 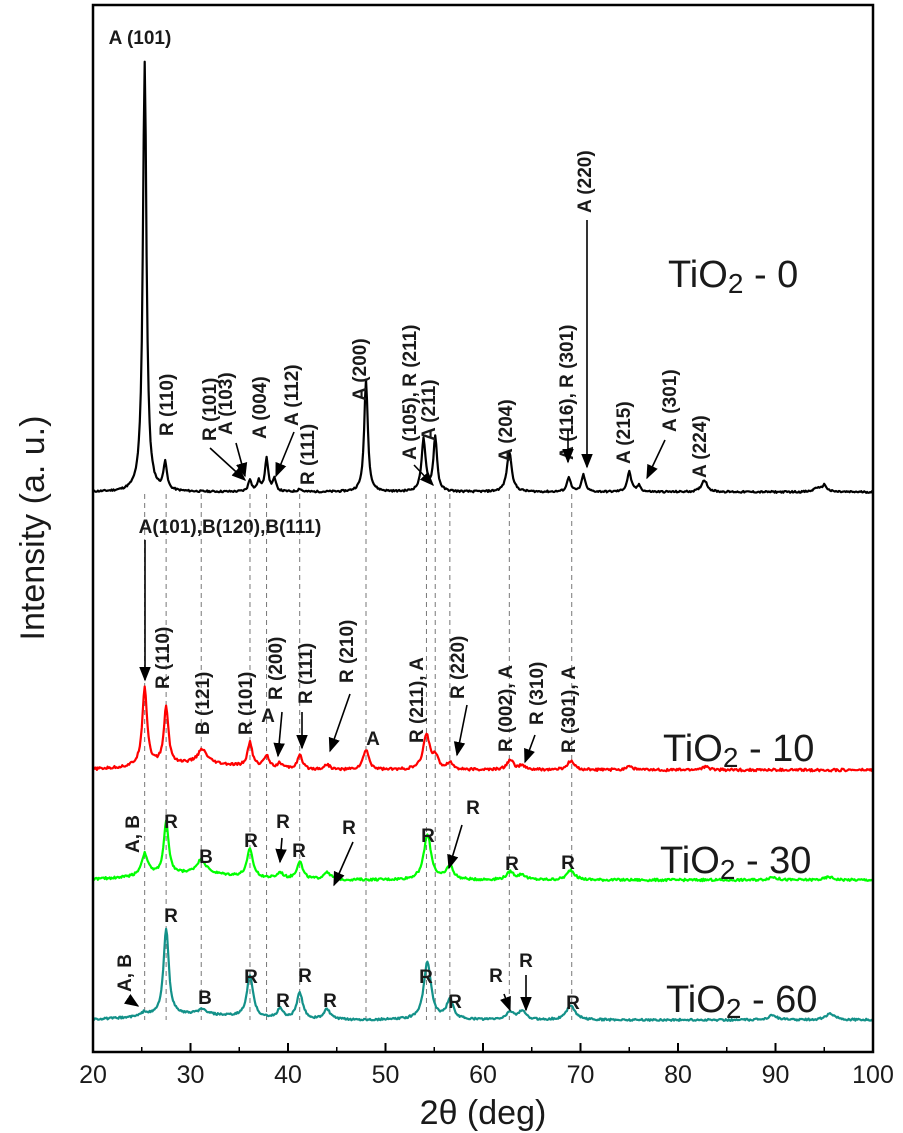 I want to click on peak-label: R (200), so click(x=276, y=668).